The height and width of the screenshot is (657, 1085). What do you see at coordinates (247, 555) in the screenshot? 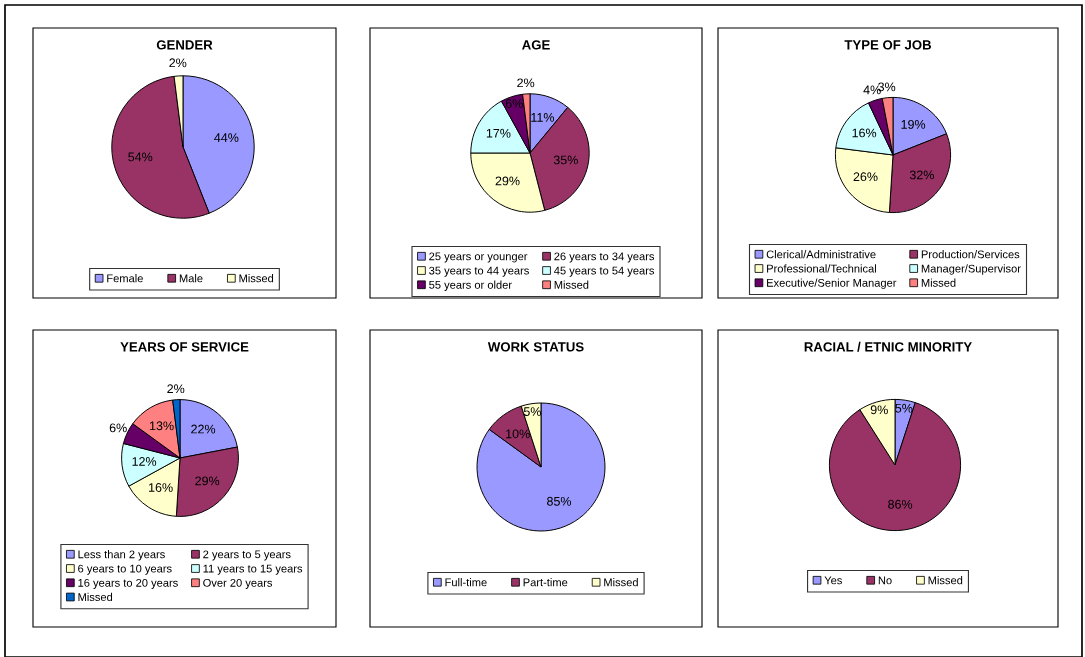
I see `legend-label: 2 years to 5 years` at bounding box center [247, 555].